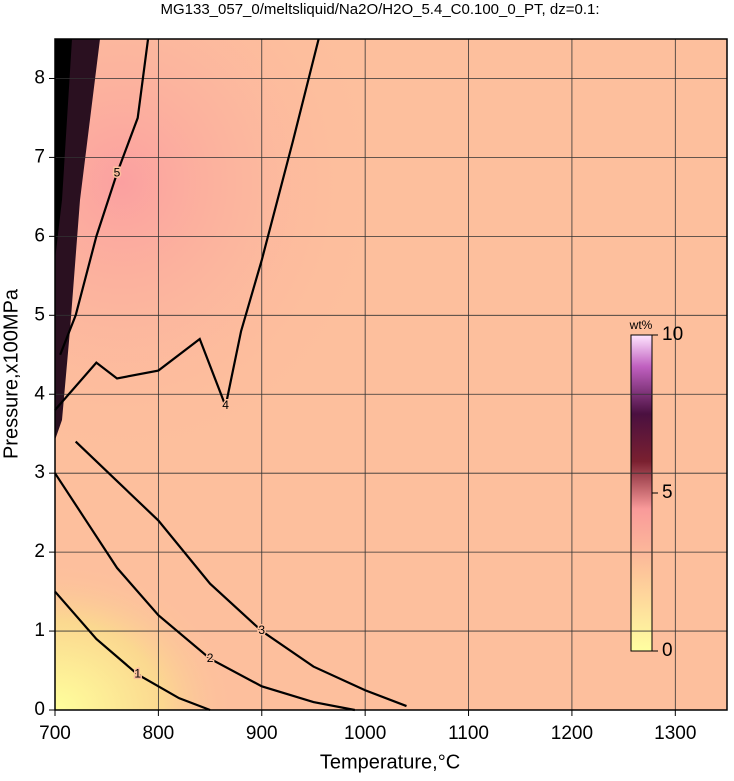 This screenshot has width=734, height=781. Describe the element at coordinates (365, 733) in the screenshot. I see `x-tick-label: 1000` at that location.